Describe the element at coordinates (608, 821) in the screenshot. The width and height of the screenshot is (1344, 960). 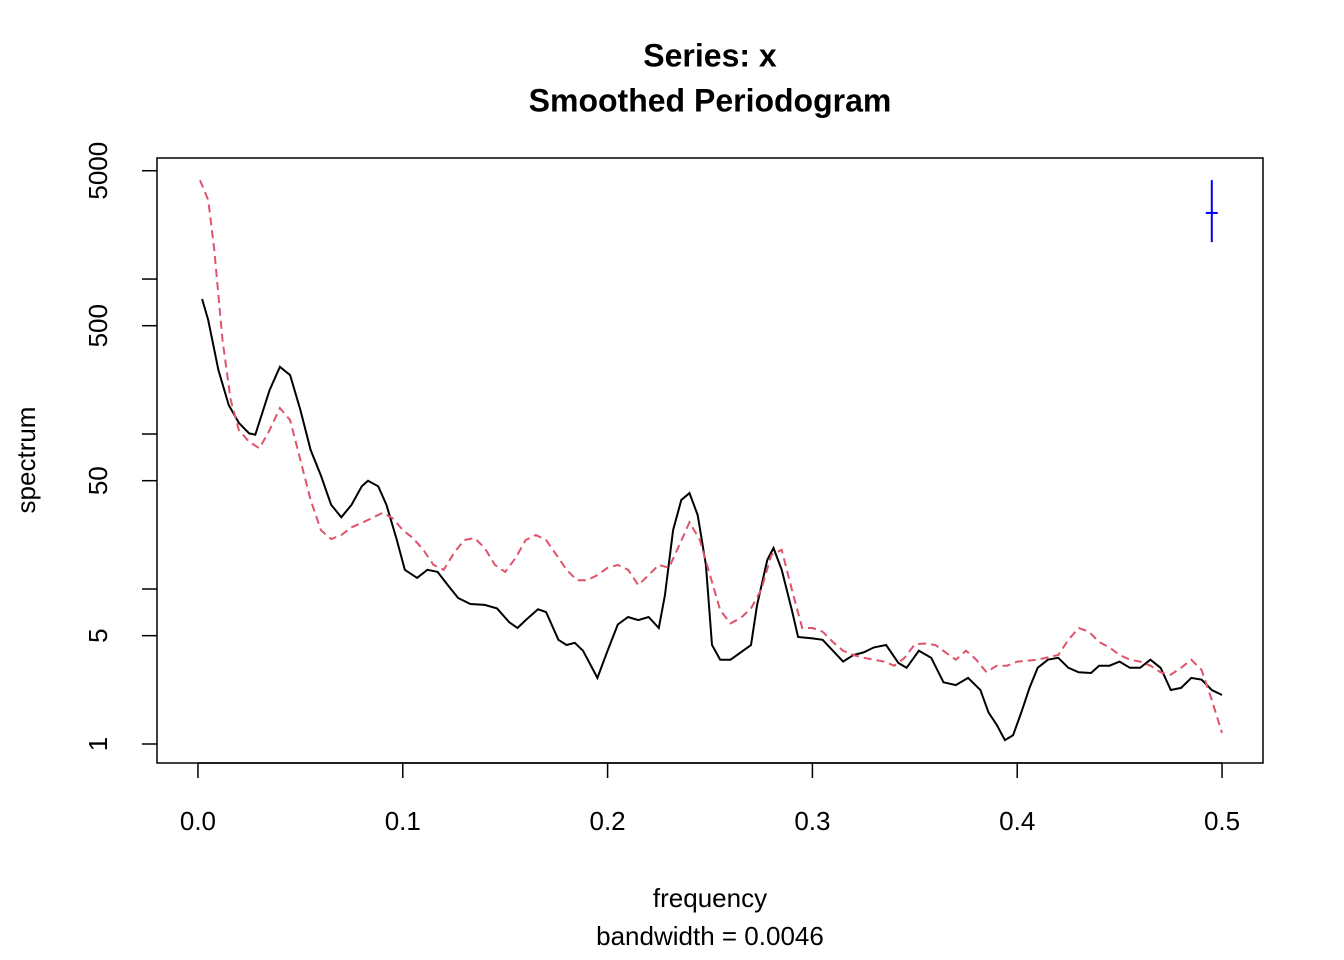
I see `x-tick-label: 0.2` at that location.